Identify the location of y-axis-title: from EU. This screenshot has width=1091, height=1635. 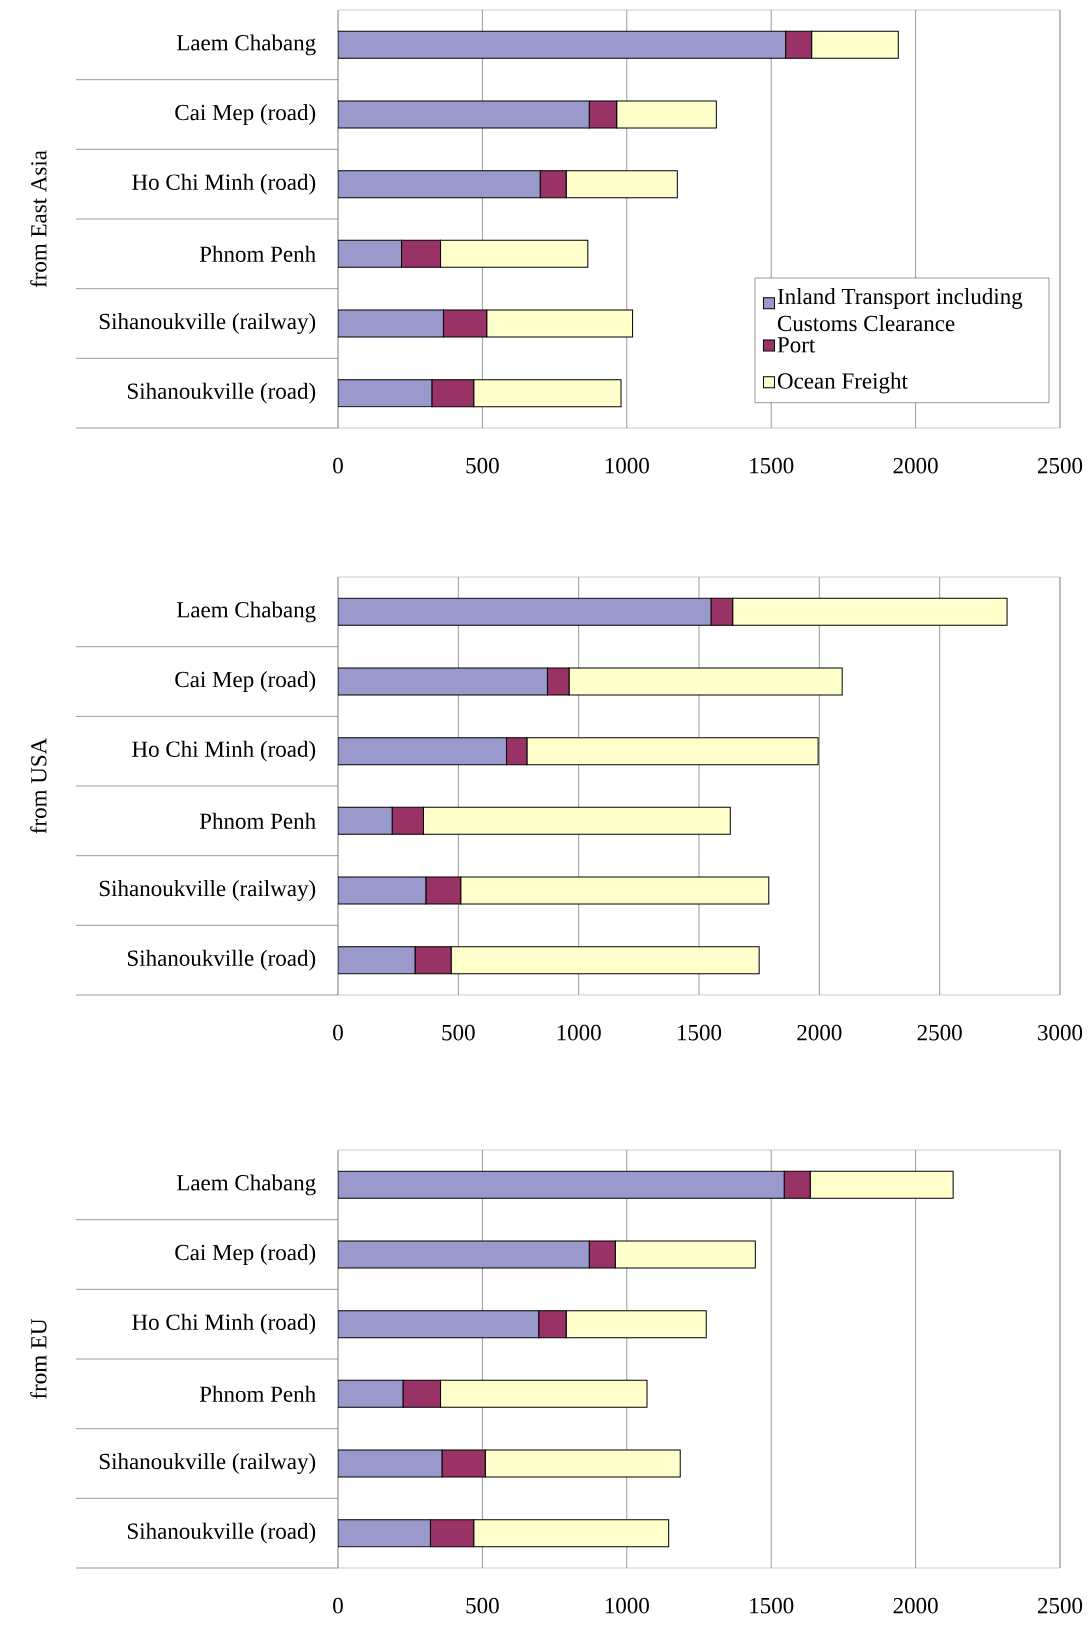
(38, 1358).